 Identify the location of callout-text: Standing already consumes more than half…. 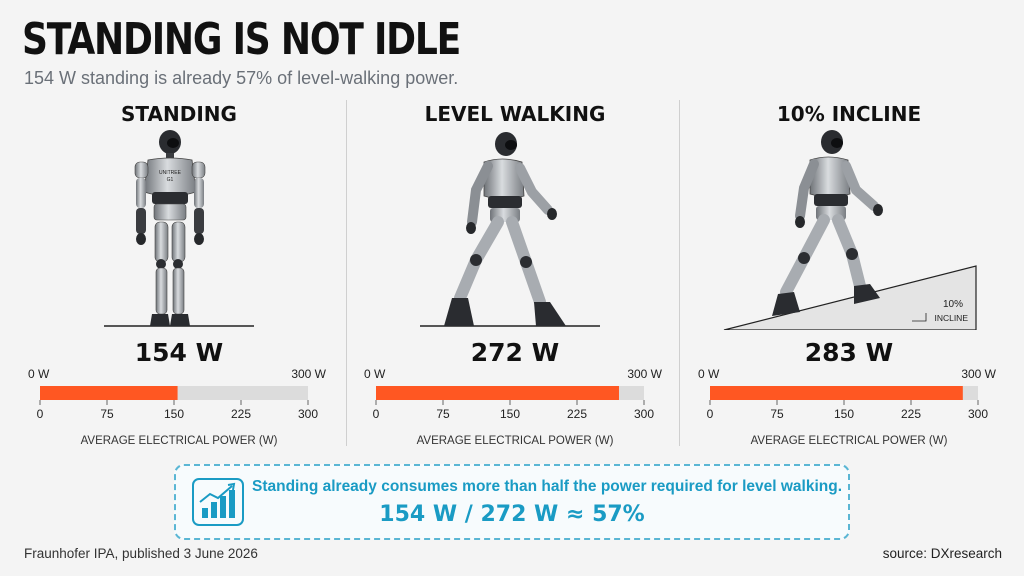
(547, 486).